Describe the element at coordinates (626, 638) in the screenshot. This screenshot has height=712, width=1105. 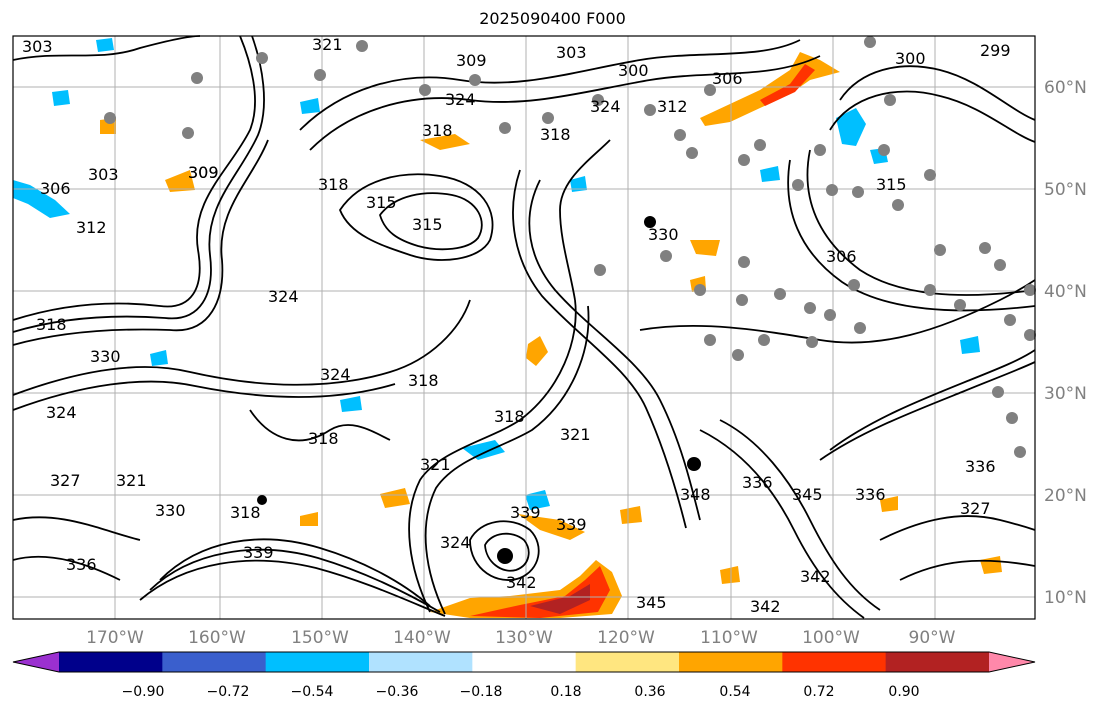
I see `lon-label-120w: 120°W` at that location.